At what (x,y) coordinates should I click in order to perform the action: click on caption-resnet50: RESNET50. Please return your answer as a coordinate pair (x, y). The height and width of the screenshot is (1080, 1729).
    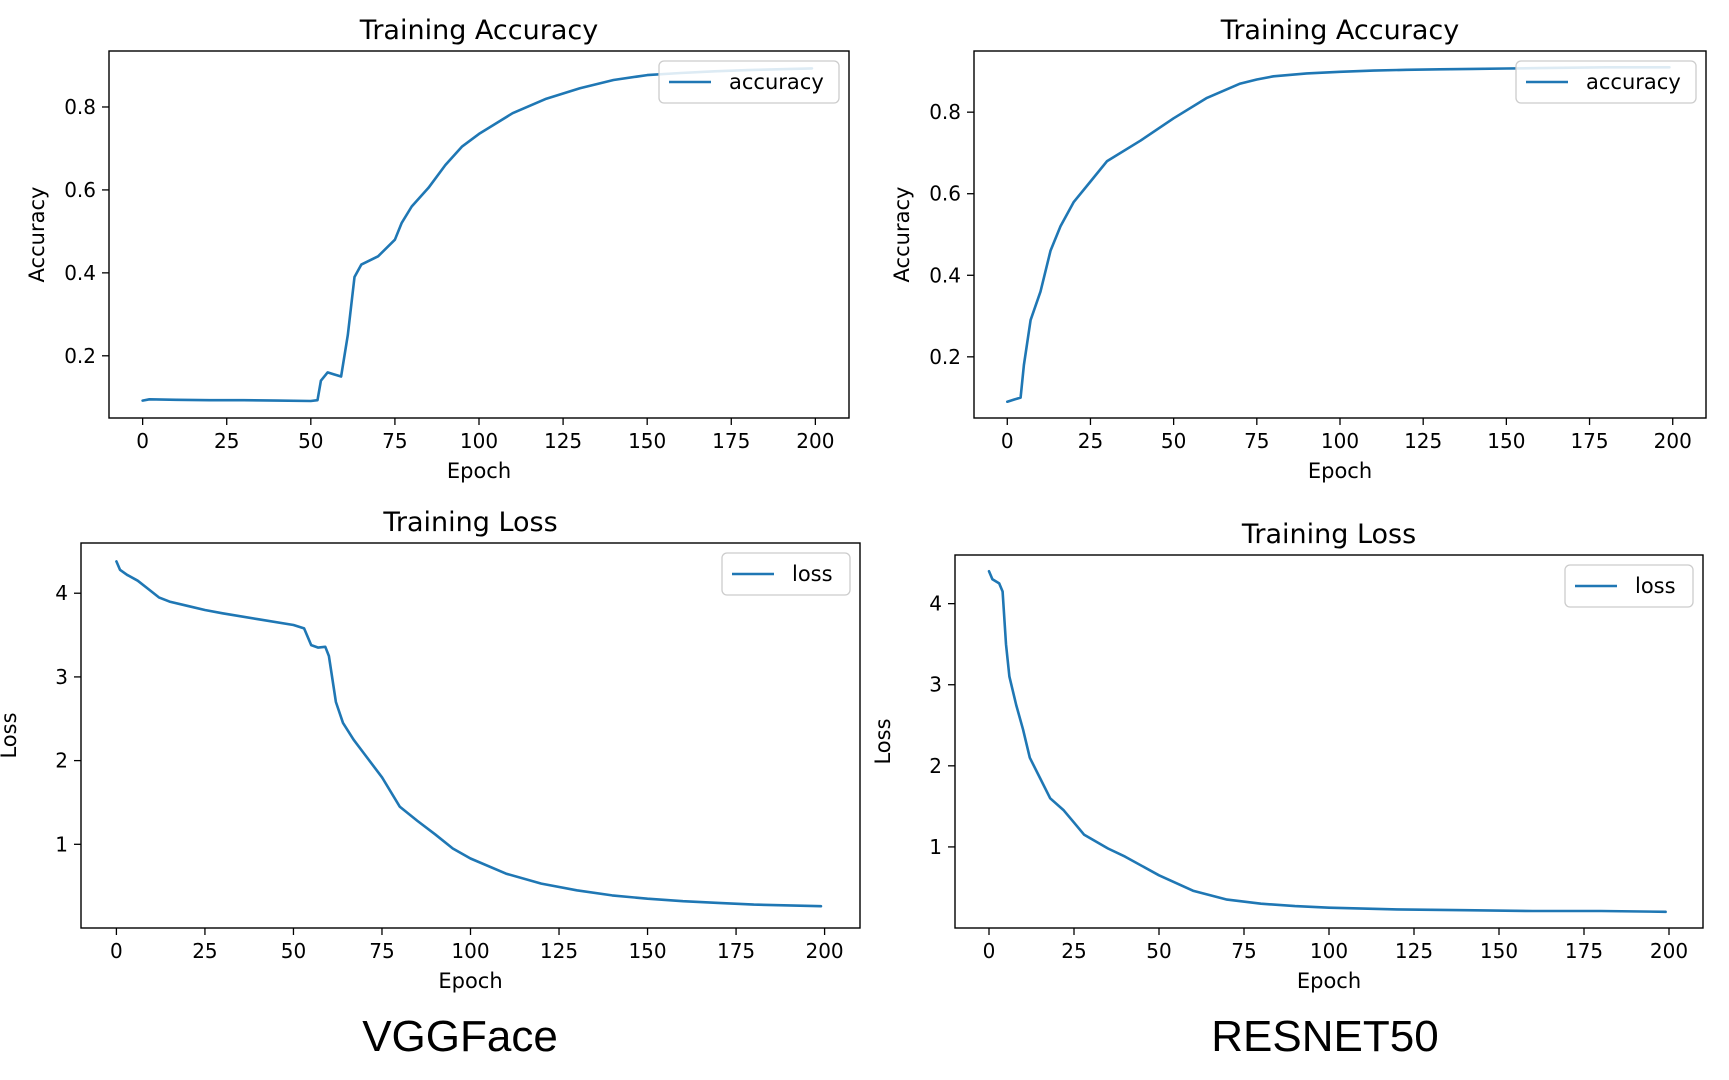
    Looking at the image, I should click on (1325, 1036).